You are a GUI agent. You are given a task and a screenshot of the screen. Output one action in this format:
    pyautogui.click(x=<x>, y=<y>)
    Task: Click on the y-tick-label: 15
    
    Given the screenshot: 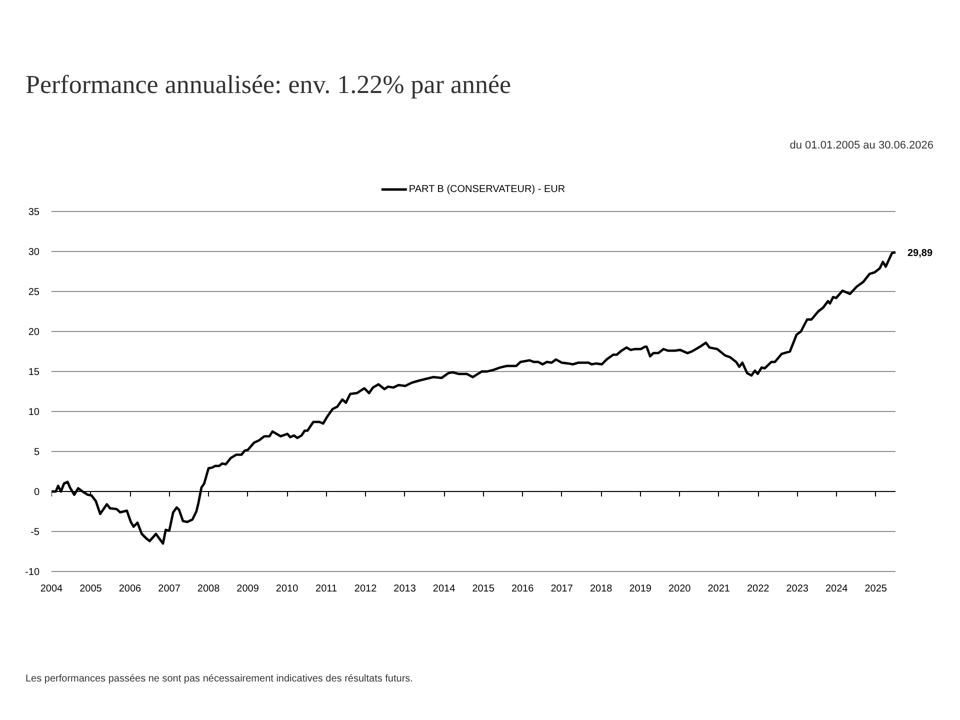 What is the action you would take?
    pyautogui.click(x=34, y=372)
    